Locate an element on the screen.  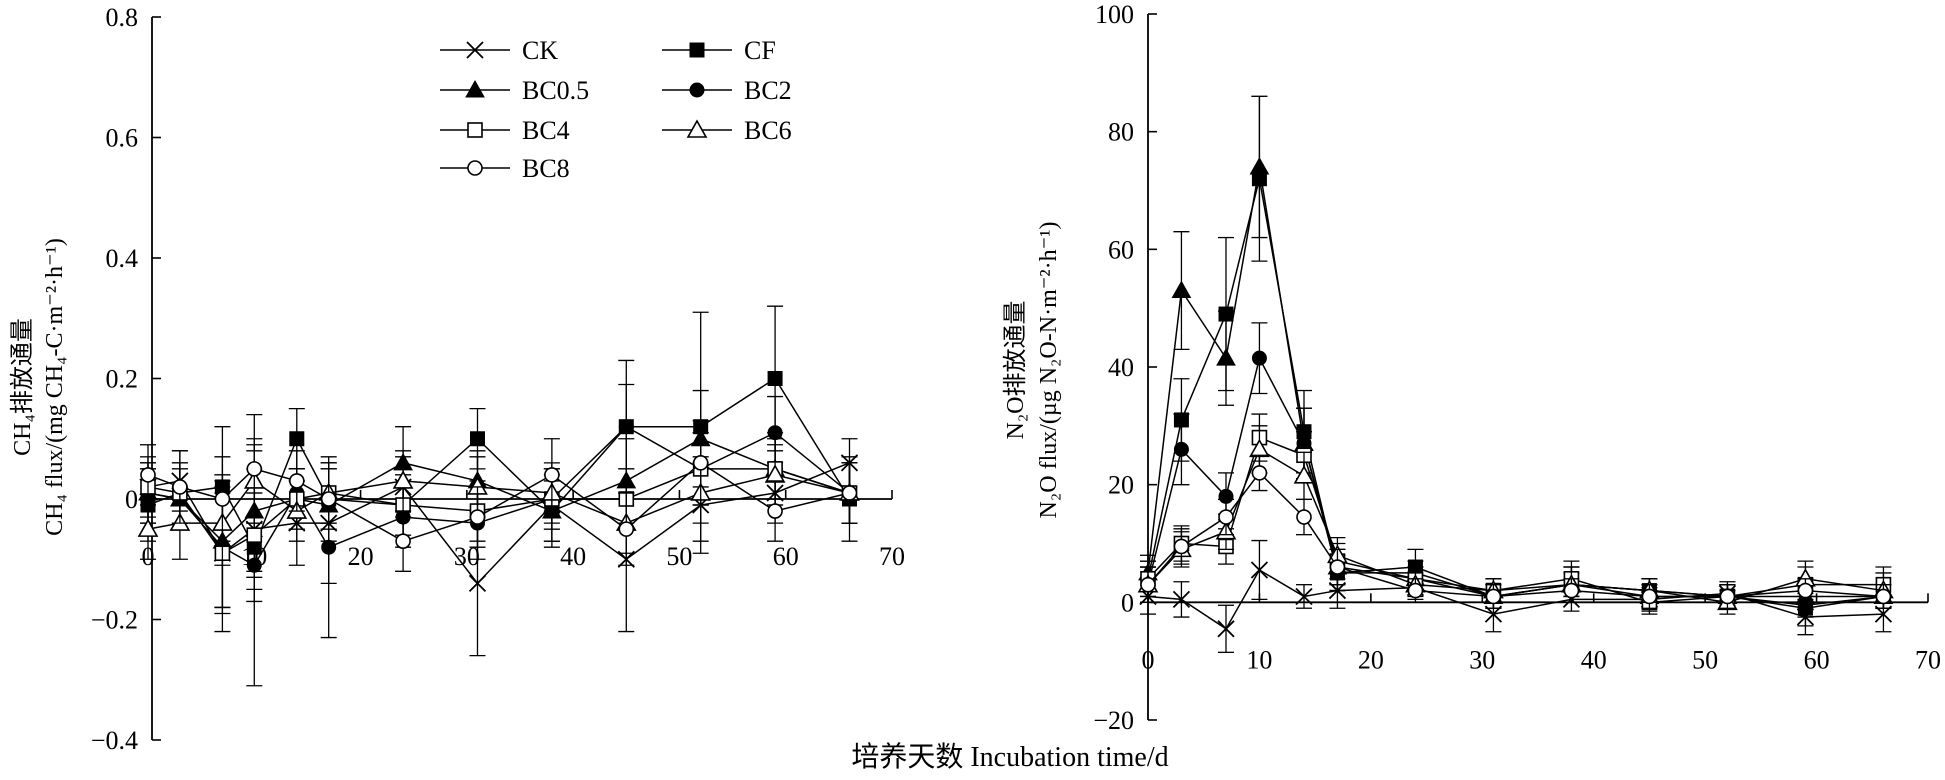
n2o-y-tick-label: 100 is located at coordinates (1114, 14).